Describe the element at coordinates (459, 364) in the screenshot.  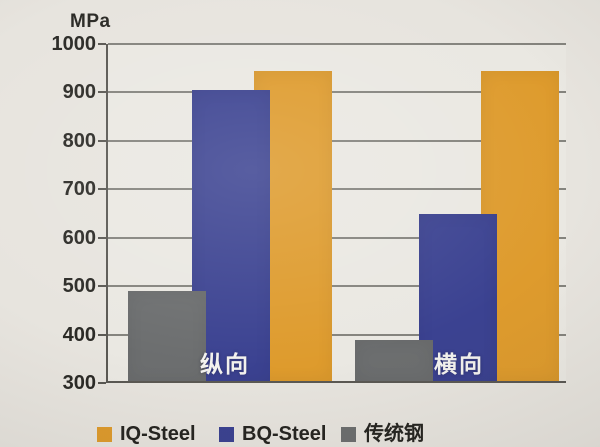
I see `category-label-transverse: 横向` at that location.